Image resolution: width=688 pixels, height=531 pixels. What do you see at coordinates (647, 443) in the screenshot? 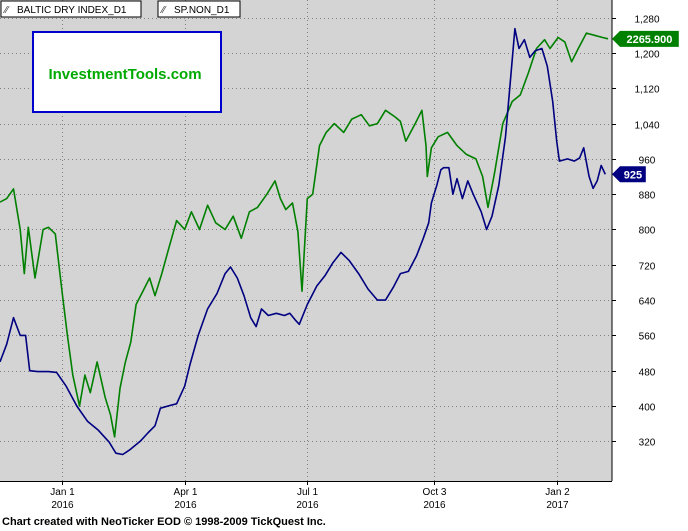
I see `y-tick-label: 320` at bounding box center [647, 443].